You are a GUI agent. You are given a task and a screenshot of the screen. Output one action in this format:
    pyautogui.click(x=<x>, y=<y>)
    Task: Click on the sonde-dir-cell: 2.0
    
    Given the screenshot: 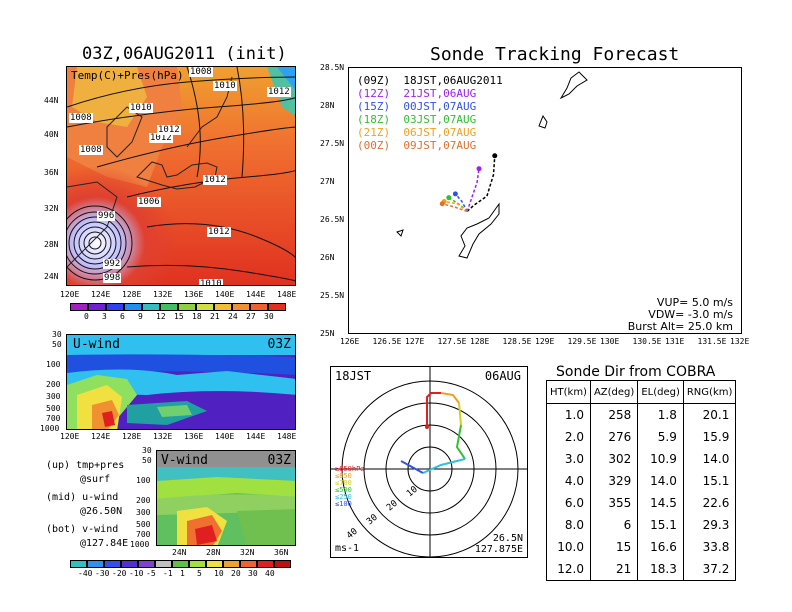 What is the action you would take?
    pyautogui.click(x=568, y=437)
    